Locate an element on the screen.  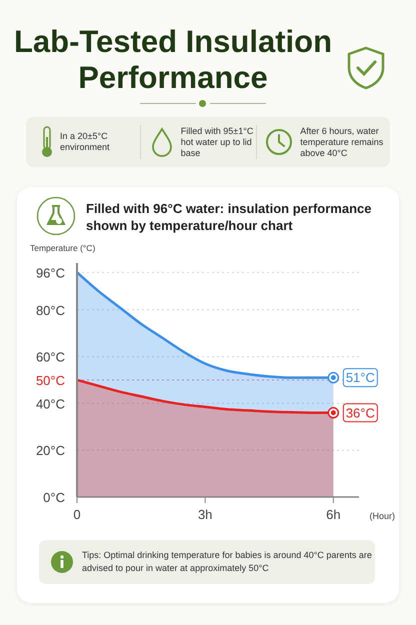
chart-subtitle: Filled with 96°C water: insulation performance shown by temperature/hour chart is located at coordinates (229, 217).